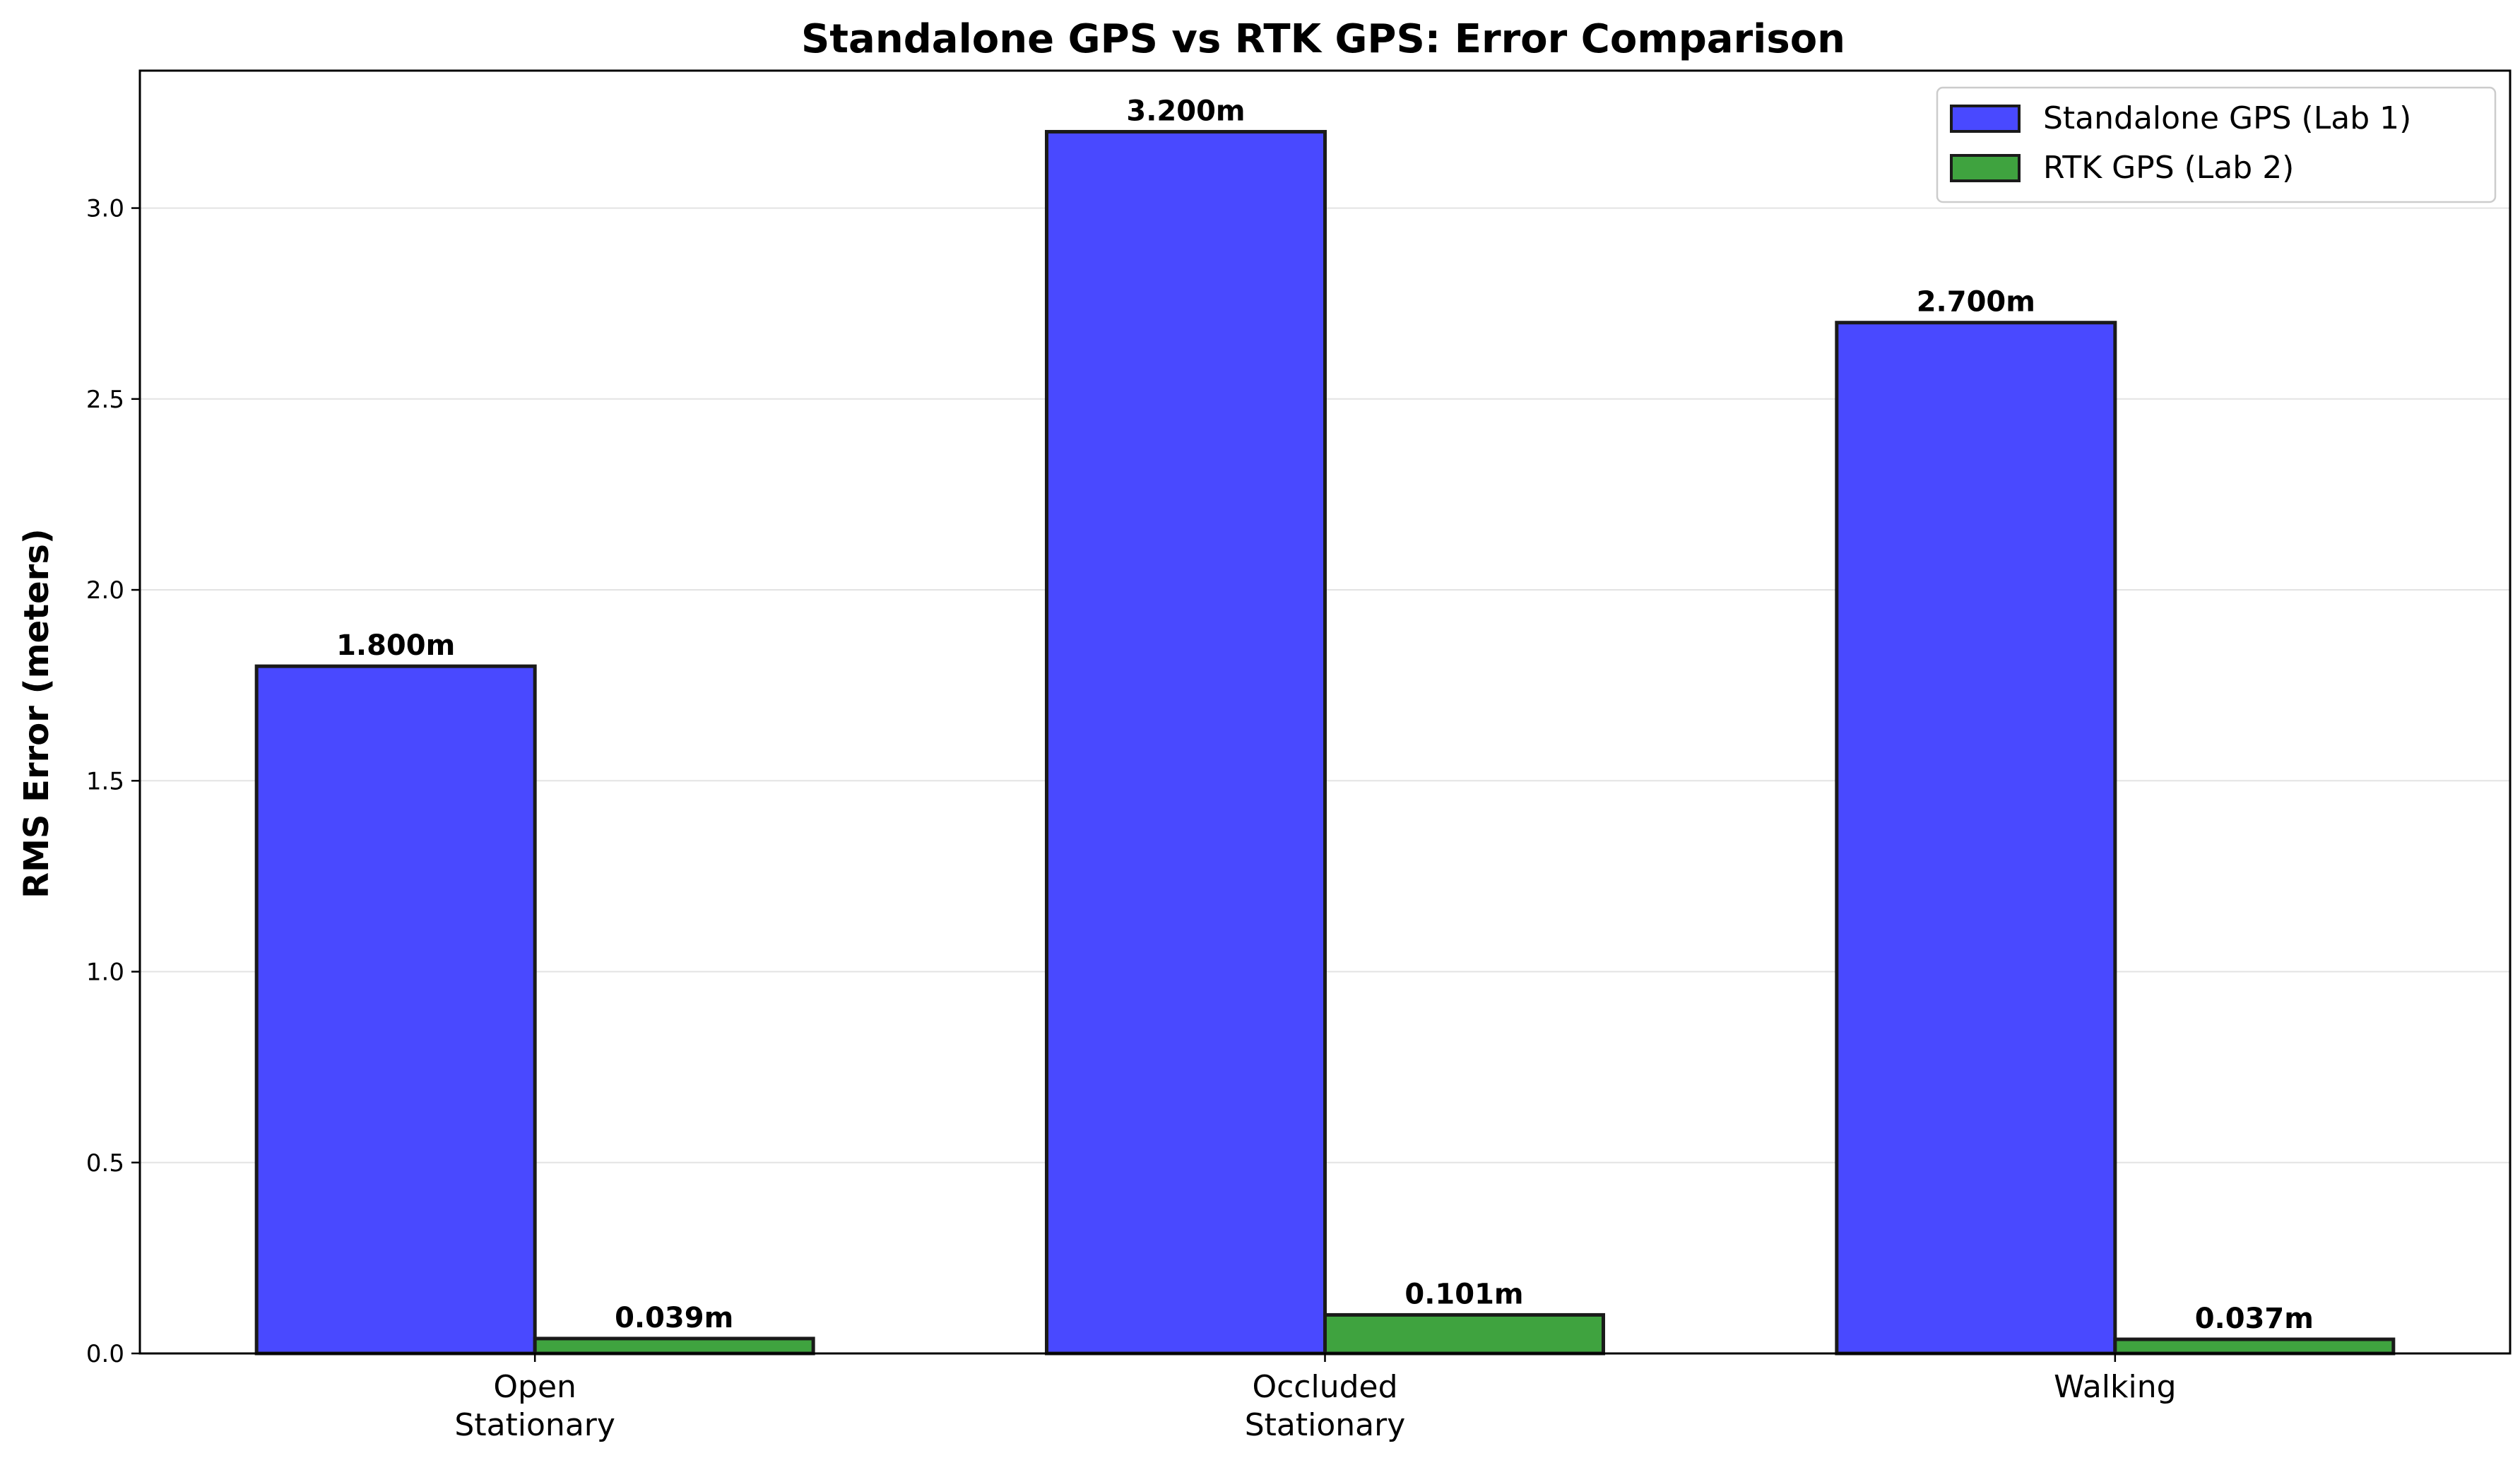 The height and width of the screenshot is (1470, 2520). I want to click on data-label: 1.800m, so click(395, 645).